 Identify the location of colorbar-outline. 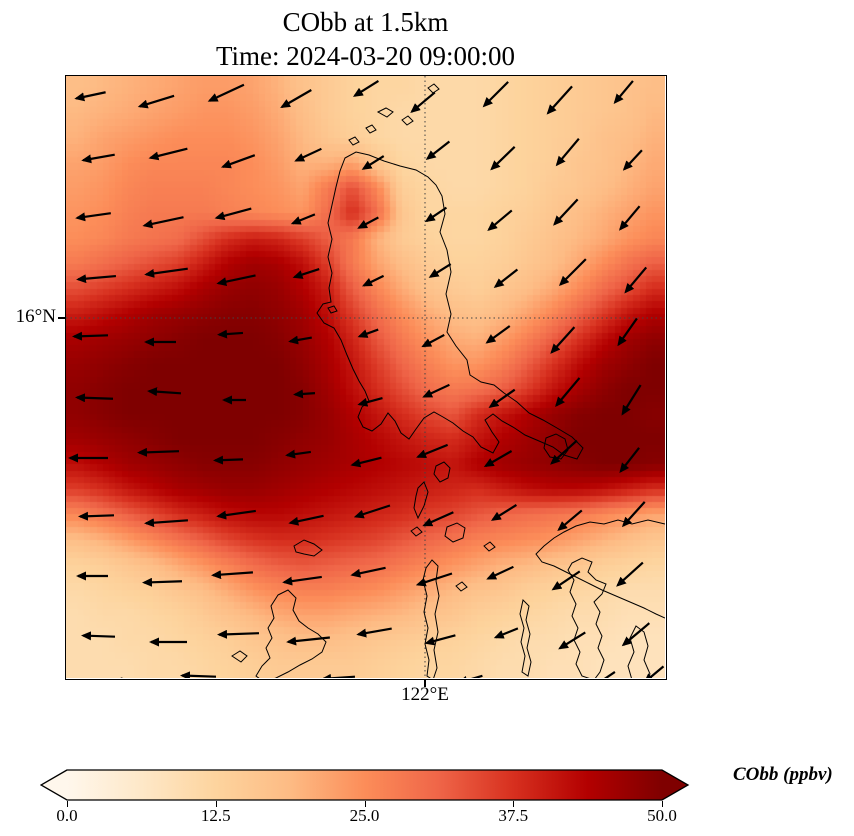
(364, 785).